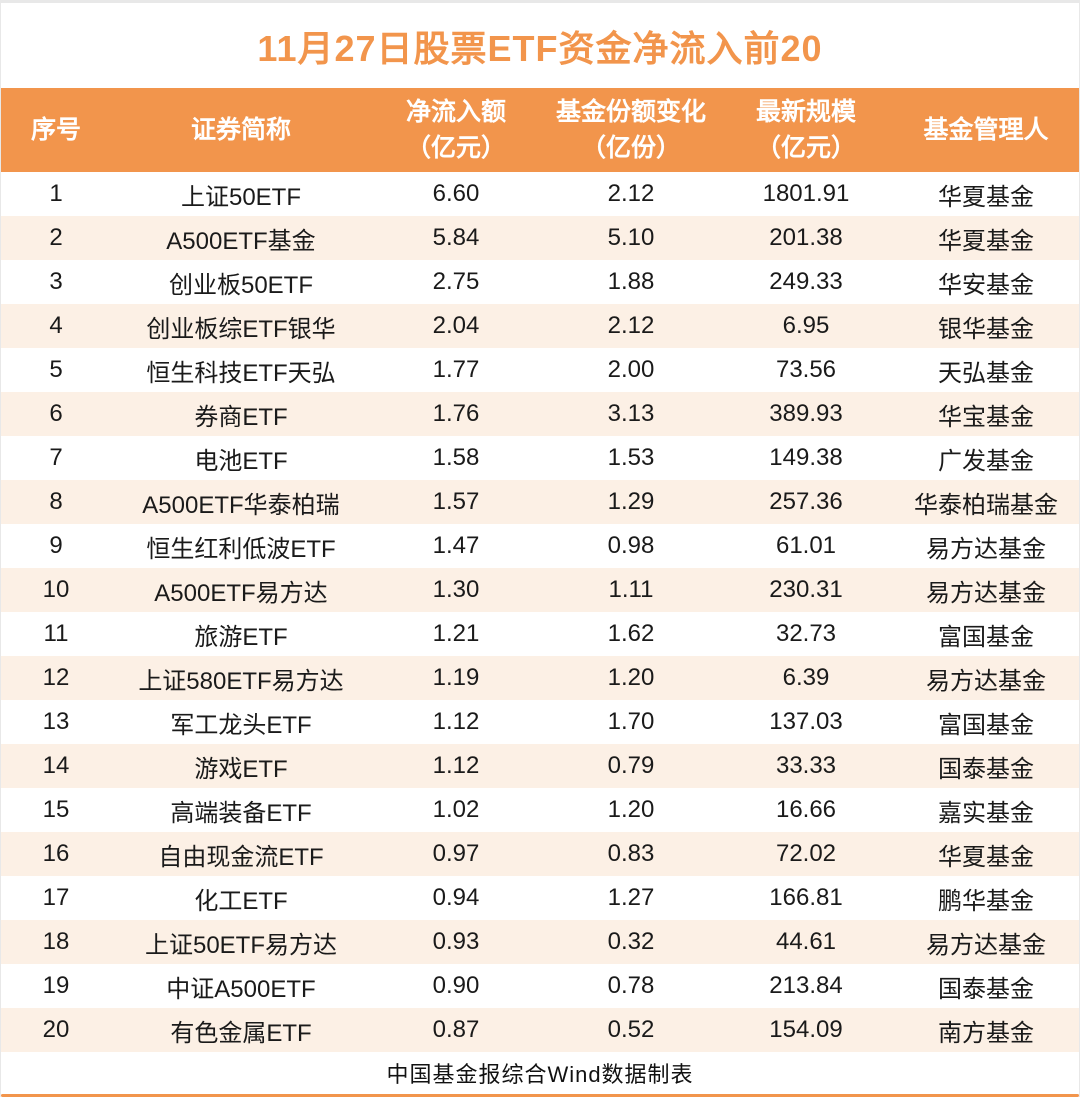 The height and width of the screenshot is (1097, 1080). What do you see at coordinates (806, 633) in the screenshot?
I see `scale-cell: 32.73` at bounding box center [806, 633].